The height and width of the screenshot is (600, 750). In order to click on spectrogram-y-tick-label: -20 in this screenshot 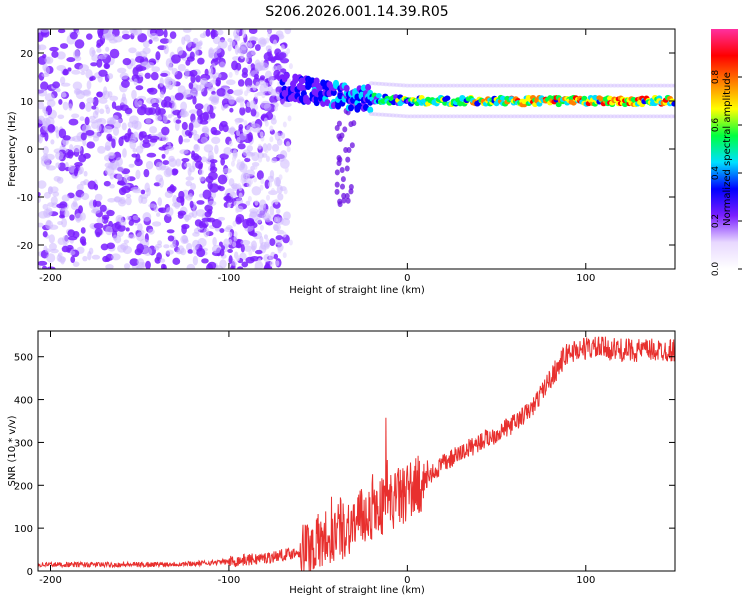, I will do `click(25, 246)`.